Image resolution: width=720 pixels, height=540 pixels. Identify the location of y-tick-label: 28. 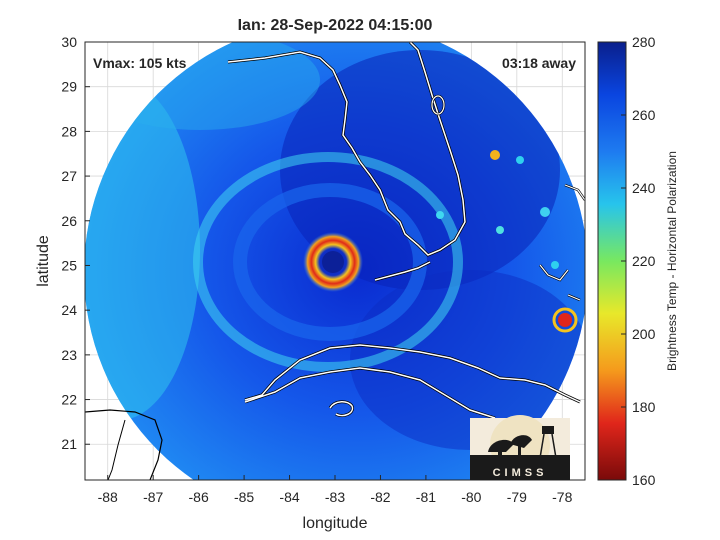
(69, 131).